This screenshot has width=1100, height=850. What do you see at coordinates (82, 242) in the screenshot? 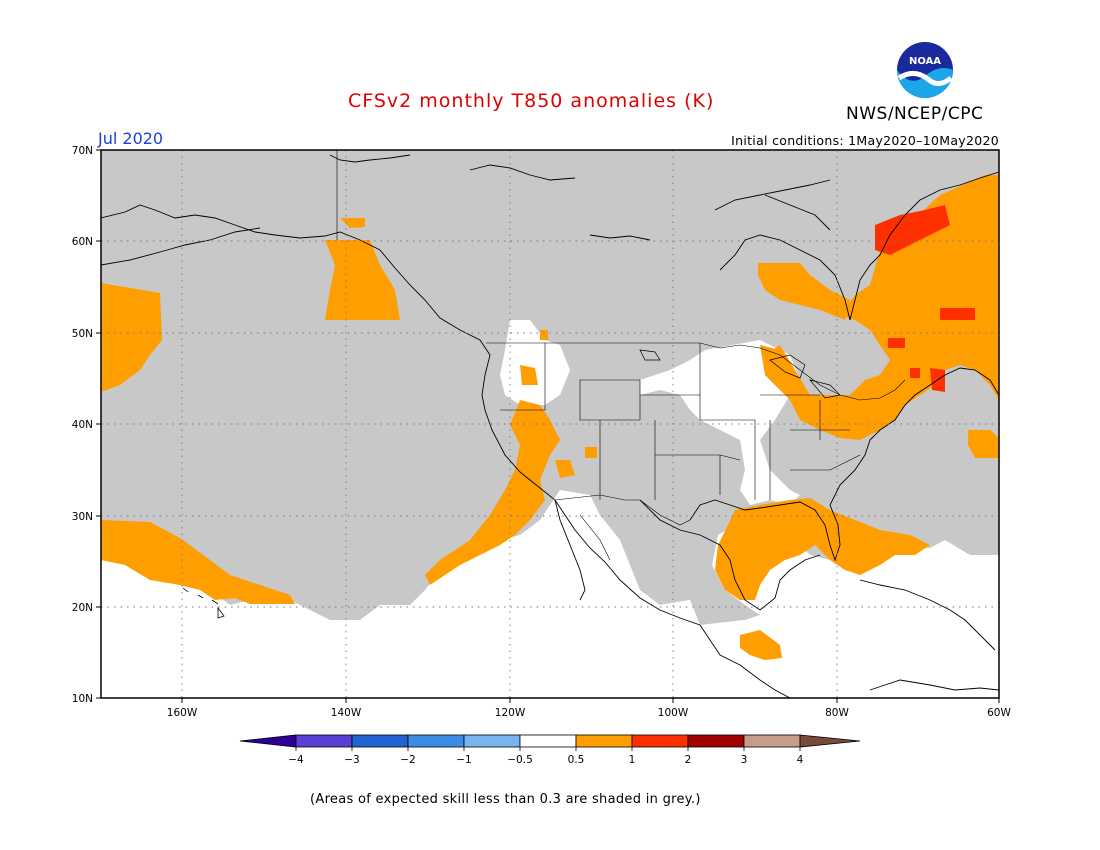
I see `lat-label-60n: 60N` at bounding box center [82, 242].